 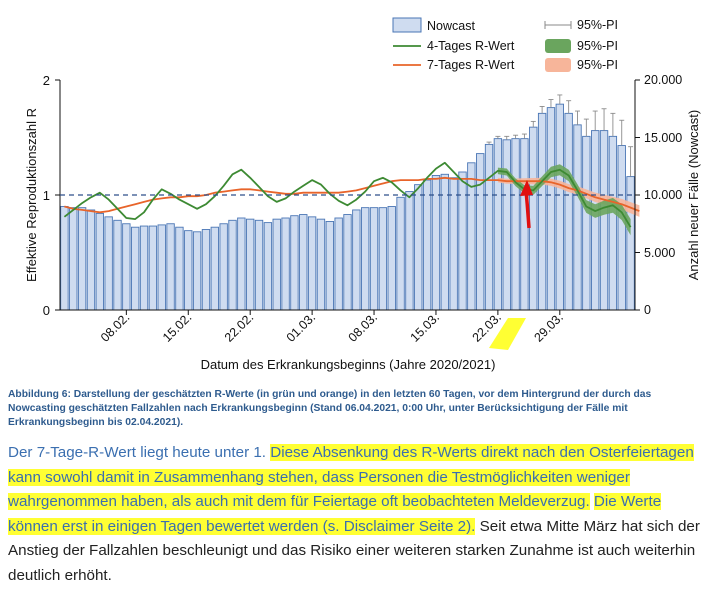 I want to click on x-tick-label: 22.02., so click(x=239, y=327).